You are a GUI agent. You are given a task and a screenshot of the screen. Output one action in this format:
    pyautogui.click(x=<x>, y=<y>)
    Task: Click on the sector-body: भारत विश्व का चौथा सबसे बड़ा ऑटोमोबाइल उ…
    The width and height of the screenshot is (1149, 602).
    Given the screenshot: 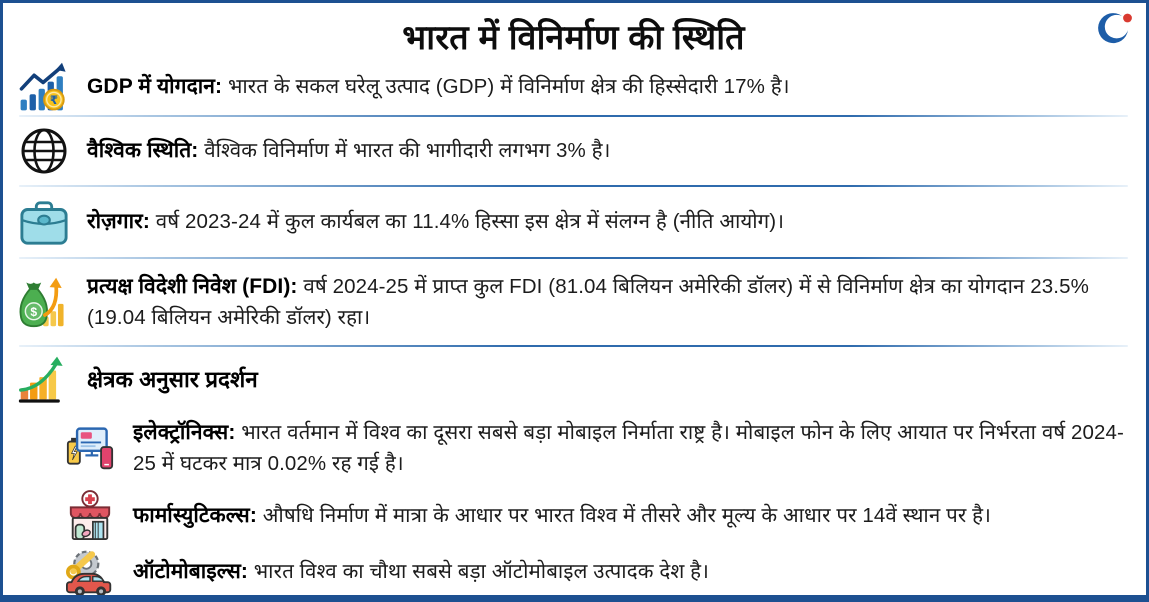 What is the action you would take?
    pyautogui.click(x=481, y=571)
    